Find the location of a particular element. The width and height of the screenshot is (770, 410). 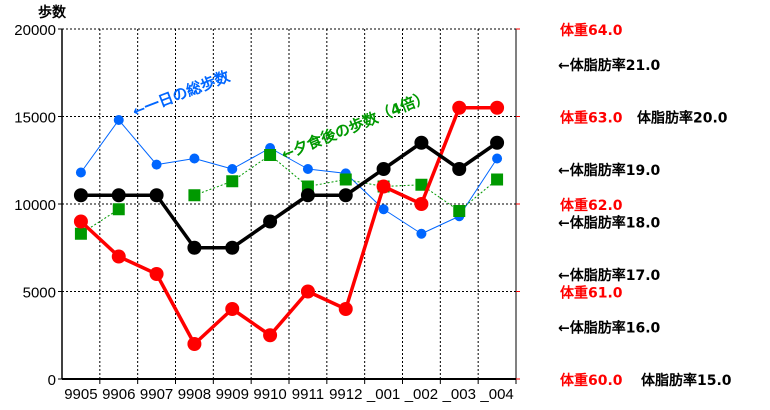

y-tick-label: 20000 is located at coordinates (35, 30).